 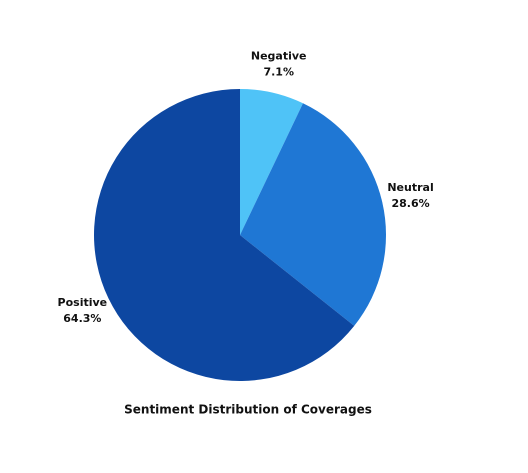 I want to click on slice-label: Neutral, so click(x=410, y=187).